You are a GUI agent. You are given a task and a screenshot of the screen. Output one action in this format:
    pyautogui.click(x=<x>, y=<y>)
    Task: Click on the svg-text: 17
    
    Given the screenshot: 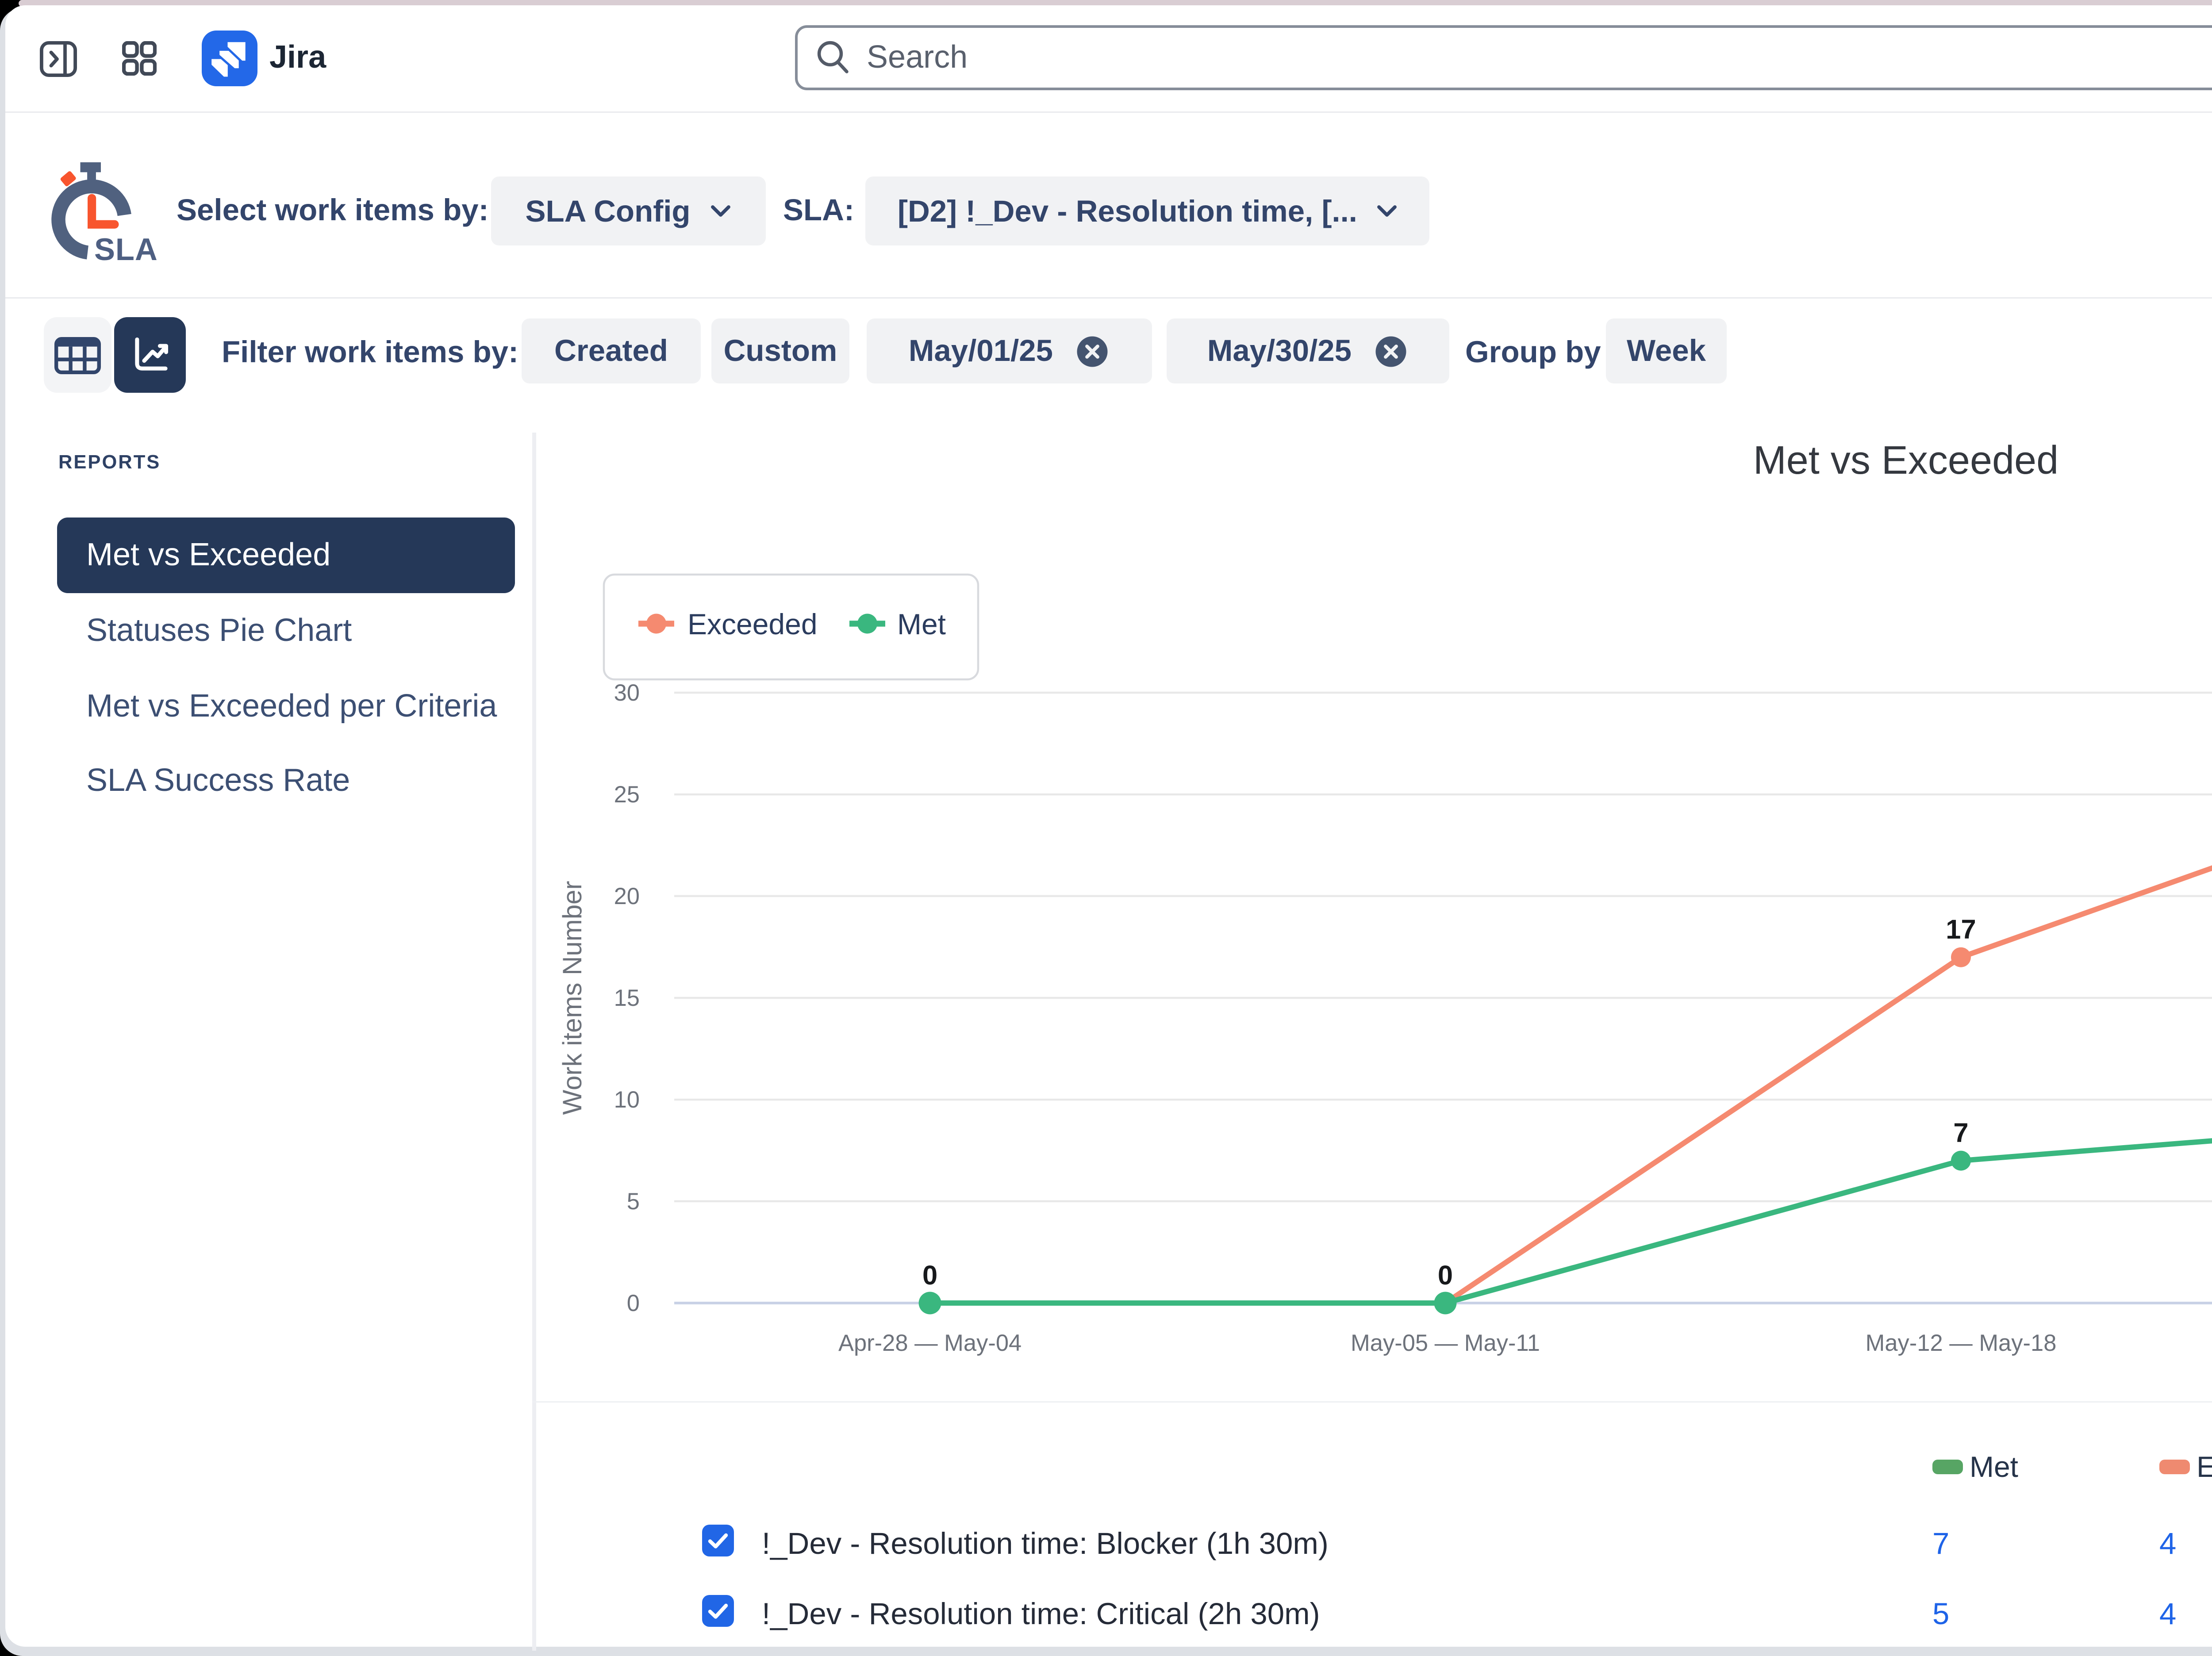 What is the action you would take?
    pyautogui.click(x=1961, y=929)
    